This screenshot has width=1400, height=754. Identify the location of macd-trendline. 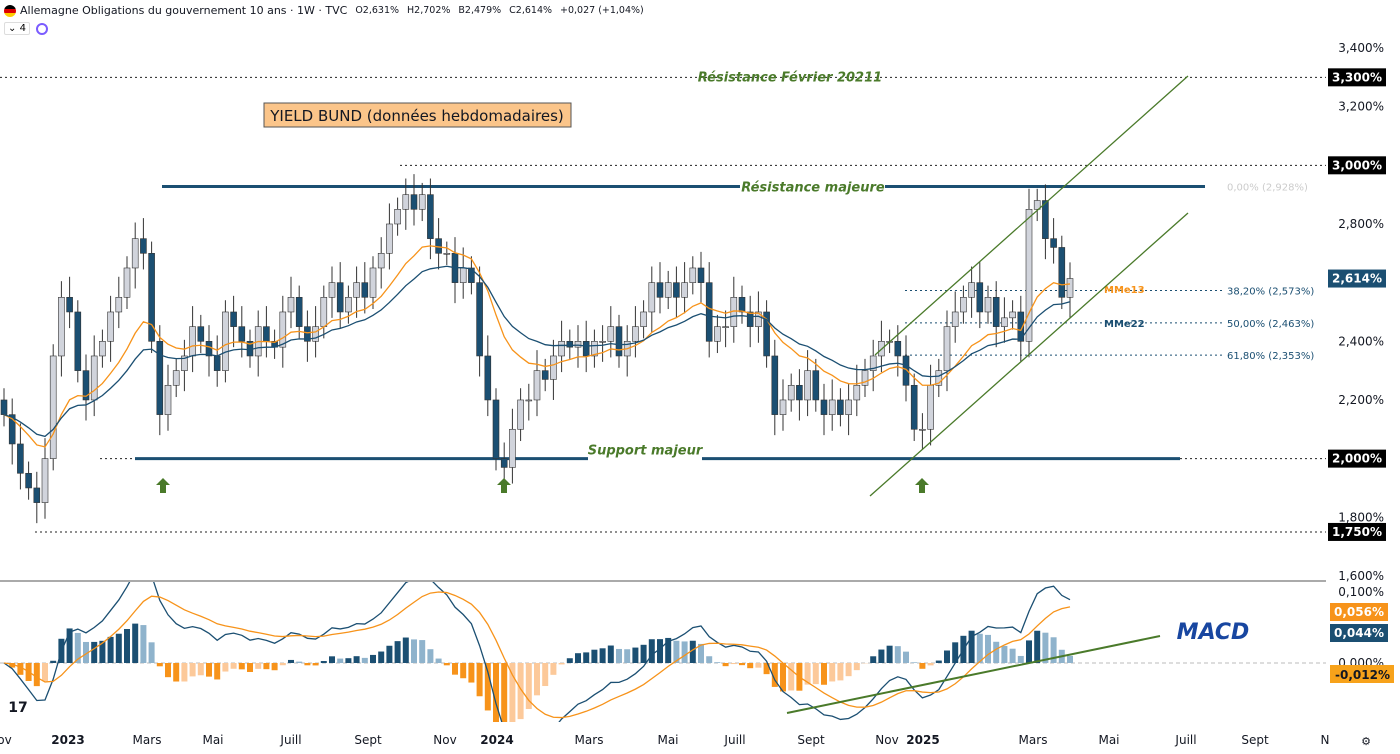
(973, 674).